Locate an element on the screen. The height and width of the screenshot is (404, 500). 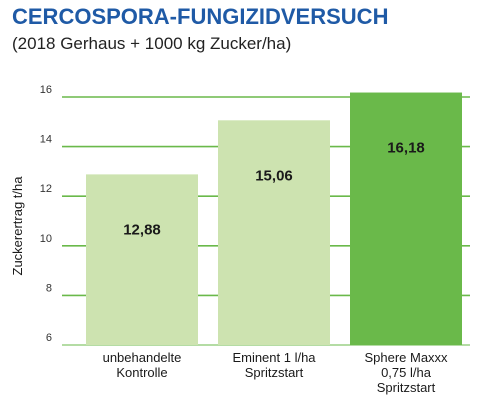
data-label: 12,88 is located at coordinates (142, 229).